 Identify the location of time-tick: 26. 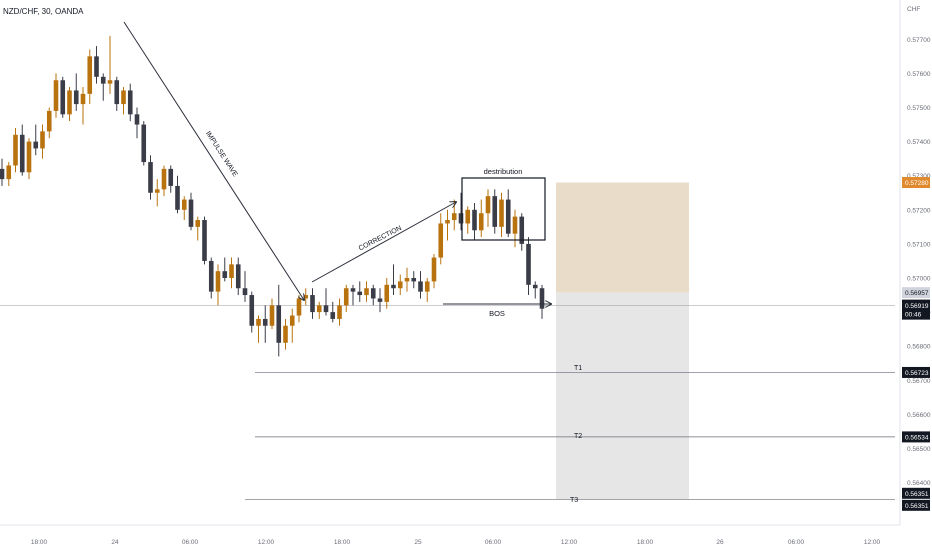
(720, 542).